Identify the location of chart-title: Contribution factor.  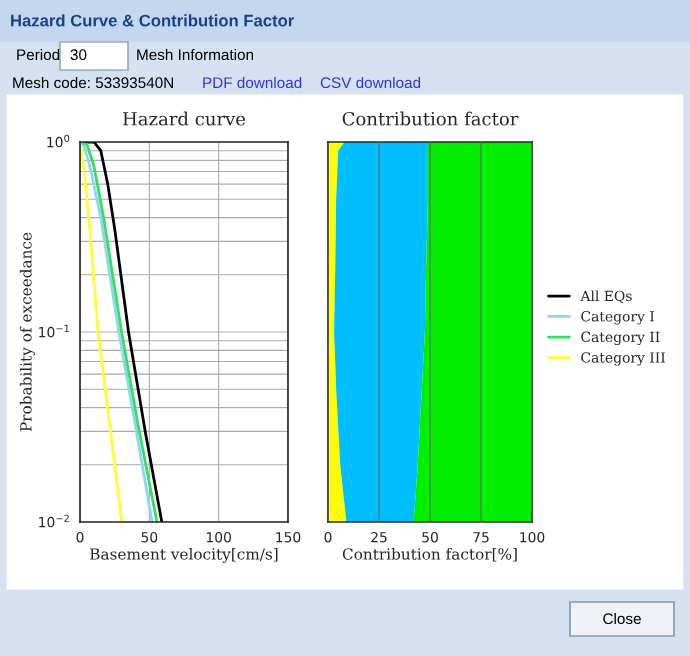
(430, 118).